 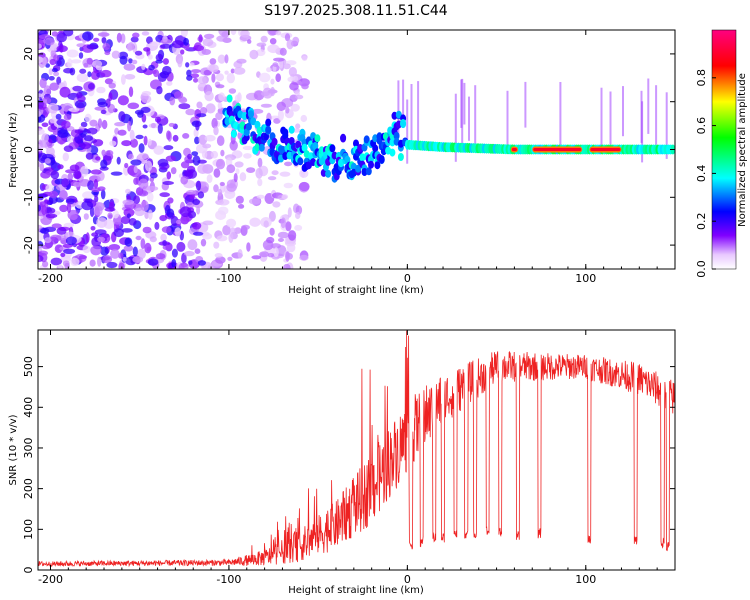 I want to click on colorbar-tick-label: 0.0, so click(x=701, y=269).